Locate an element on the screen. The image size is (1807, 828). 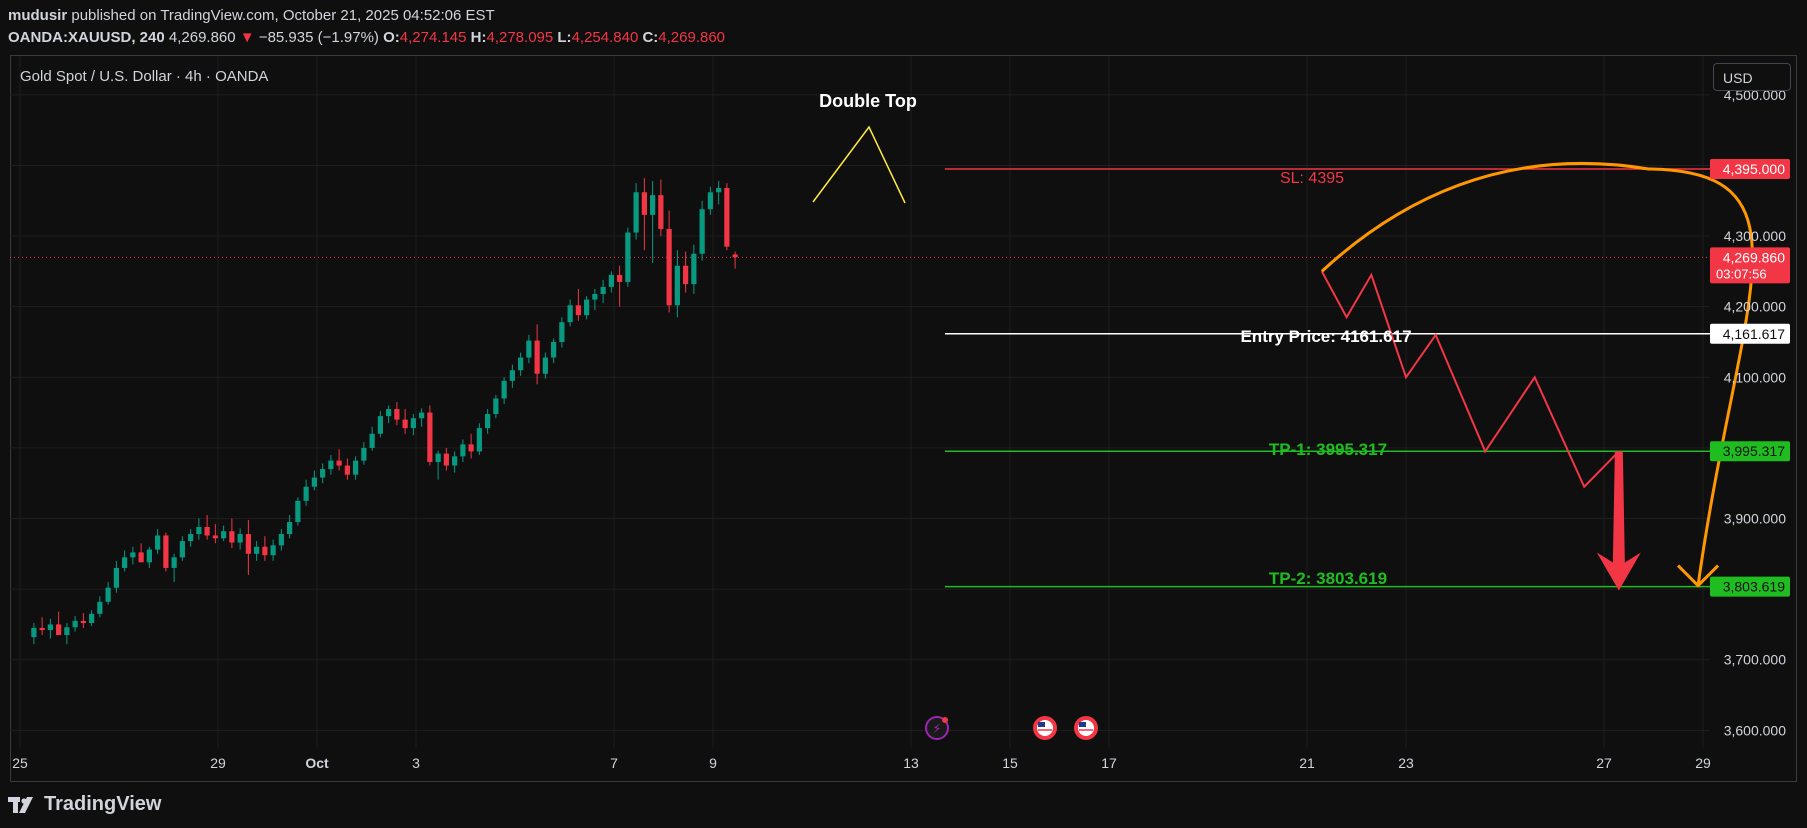
tradingview-wordmark: TradingView is located at coordinates (103, 804).